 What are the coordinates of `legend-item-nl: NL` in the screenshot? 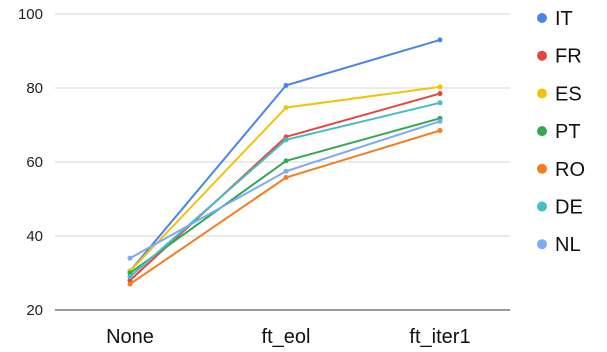 It's located at (559, 245).